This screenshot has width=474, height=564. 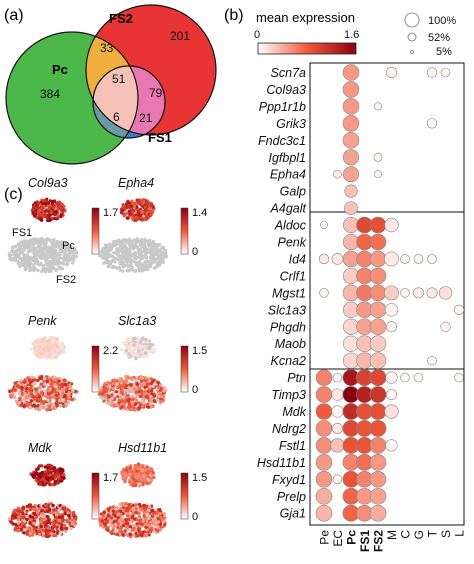 What do you see at coordinates (405, 259) in the screenshot?
I see `dot-id4-c` at bounding box center [405, 259].